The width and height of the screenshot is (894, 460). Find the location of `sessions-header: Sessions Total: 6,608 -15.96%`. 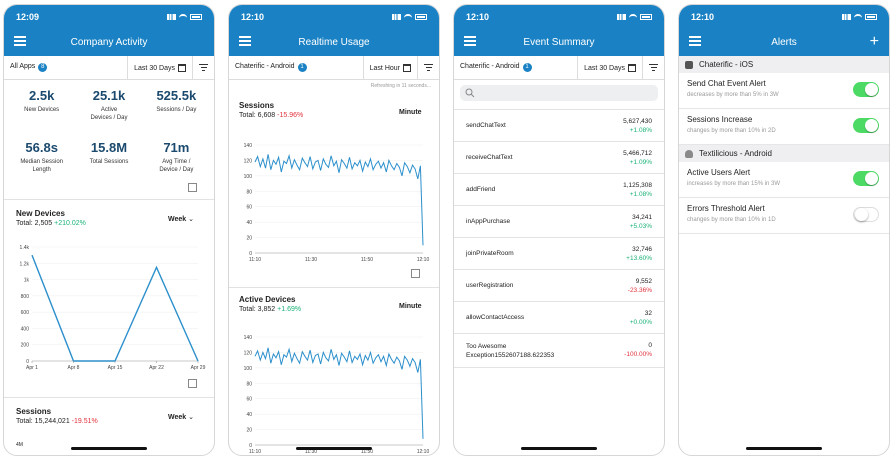

sessions-header: Sessions Total: 6,608 -15.96% is located at coordinates (271, 110).